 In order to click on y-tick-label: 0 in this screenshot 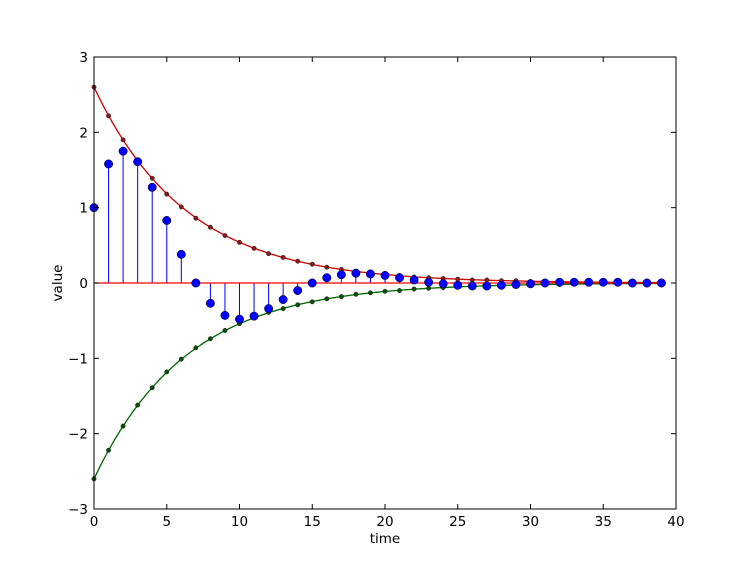, I will do `click(83, 284)`.